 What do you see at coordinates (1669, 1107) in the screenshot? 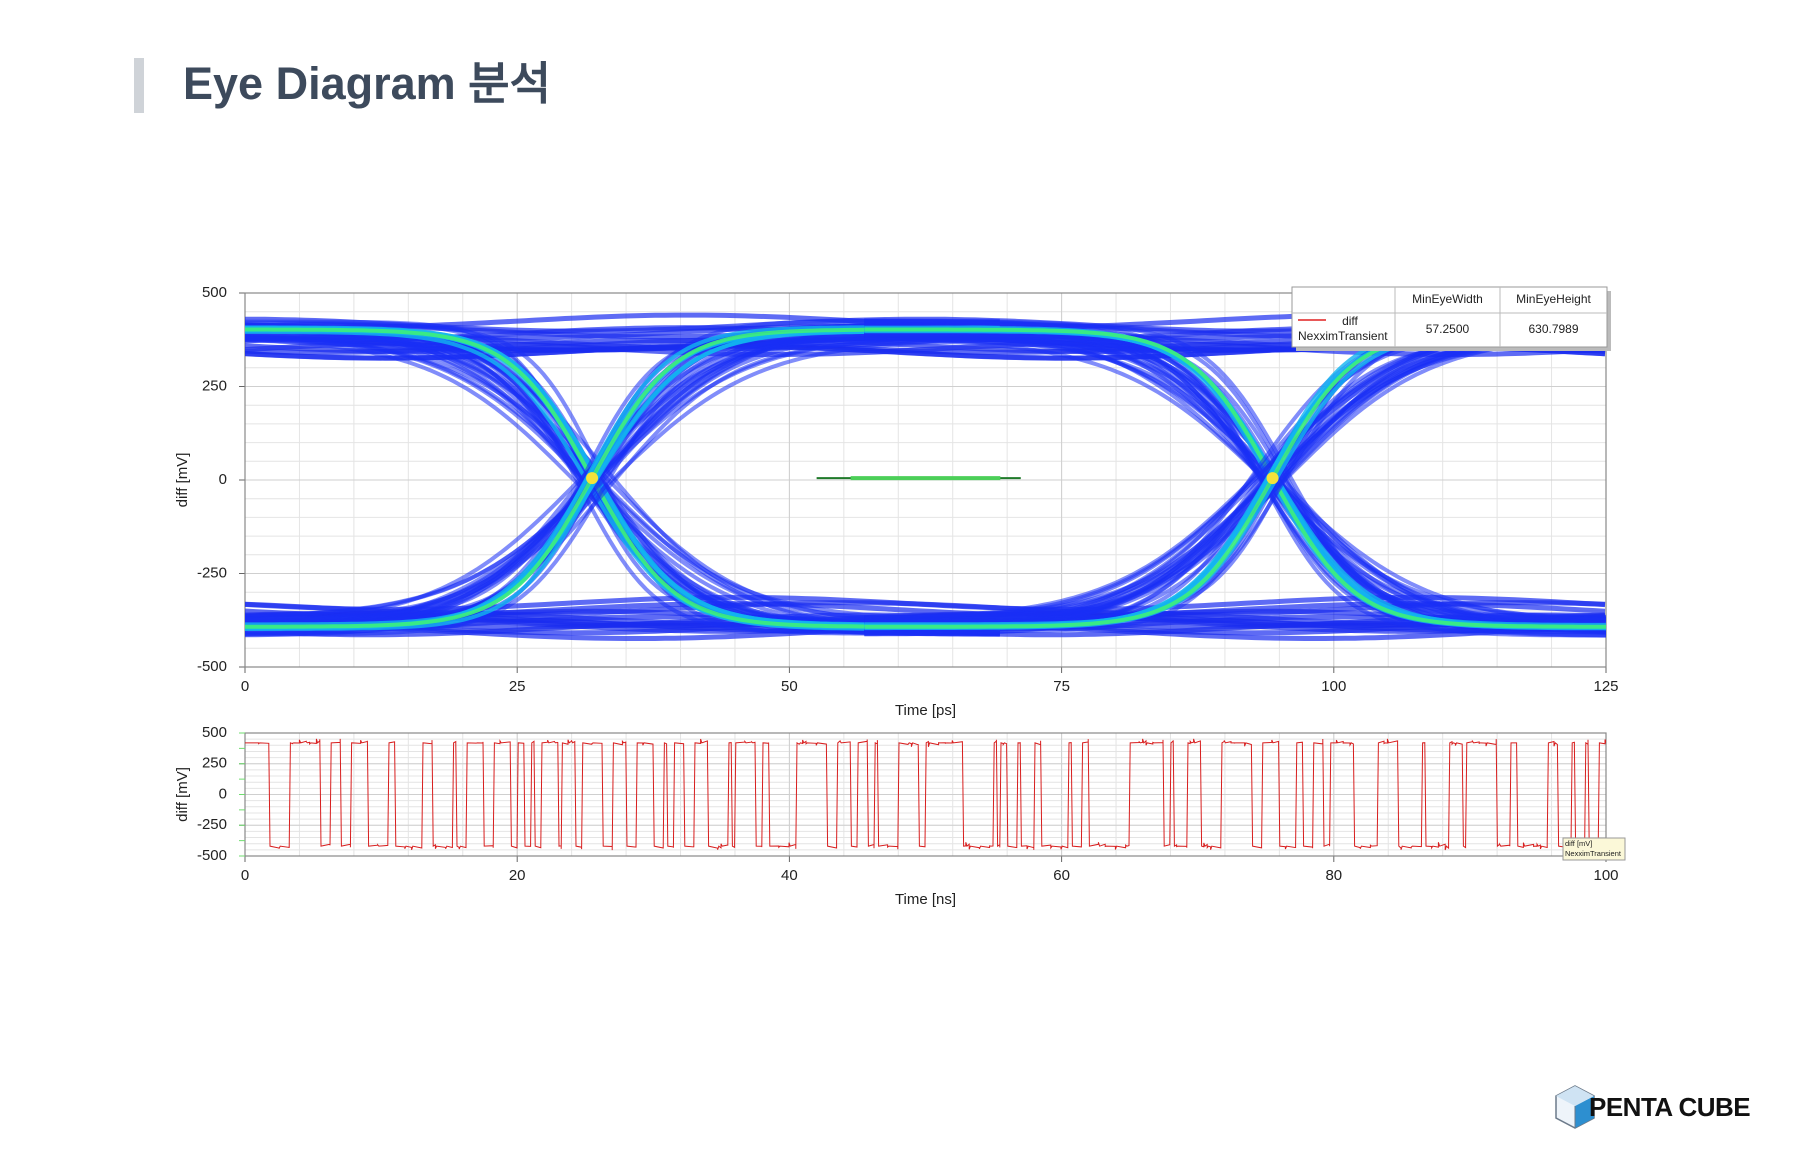
I see `logo-text: PENTA CUBE` at bounding box center [1669, 1107].